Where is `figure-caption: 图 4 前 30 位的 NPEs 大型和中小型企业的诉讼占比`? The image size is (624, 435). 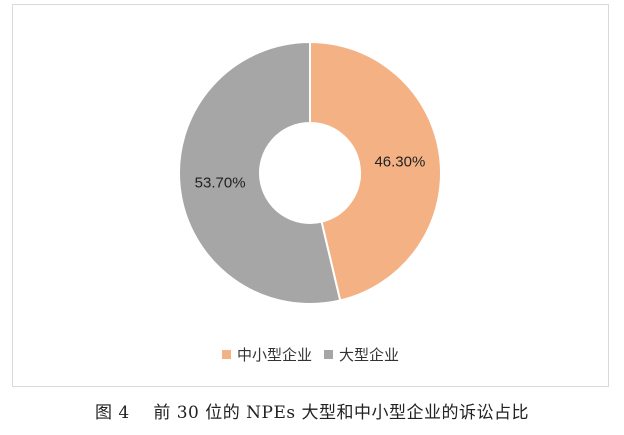
figure-caption: 图 4 前 30 位的 NPEs 大型和中小型企业的诉讼占比 is located at coordinates (312, 410).